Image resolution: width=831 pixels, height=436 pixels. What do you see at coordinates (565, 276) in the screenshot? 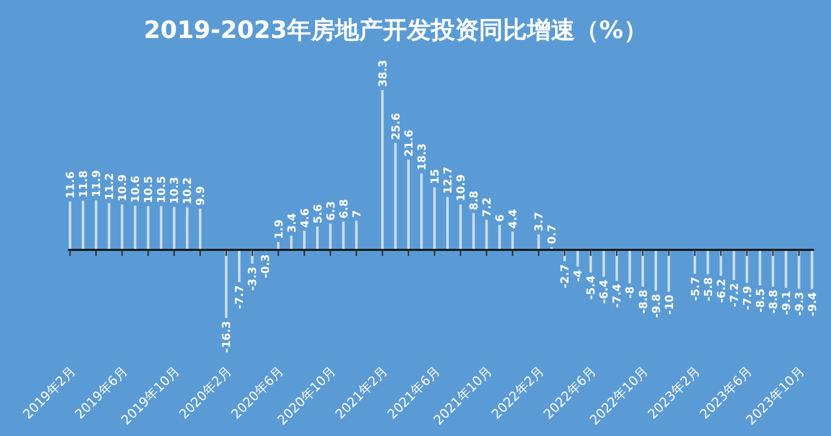
I see `data-label: -2.7` at bounding box center [565, 276].